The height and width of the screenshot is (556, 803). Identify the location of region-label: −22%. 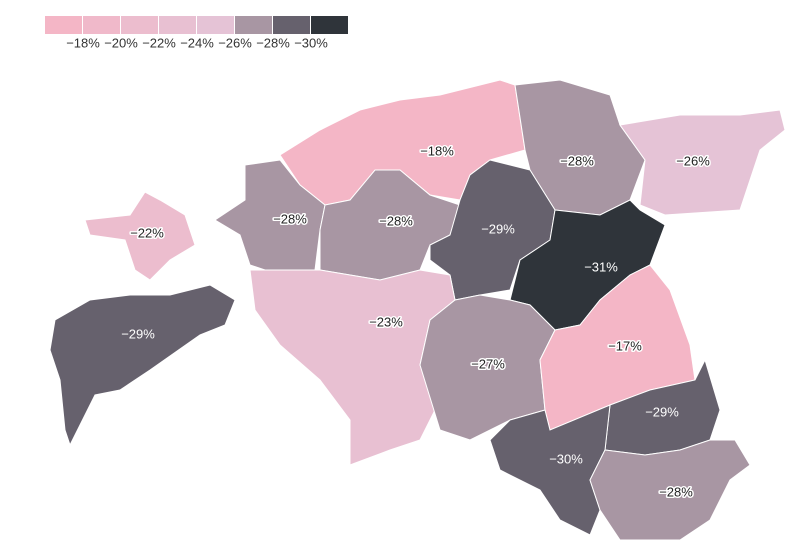
(147, 232).